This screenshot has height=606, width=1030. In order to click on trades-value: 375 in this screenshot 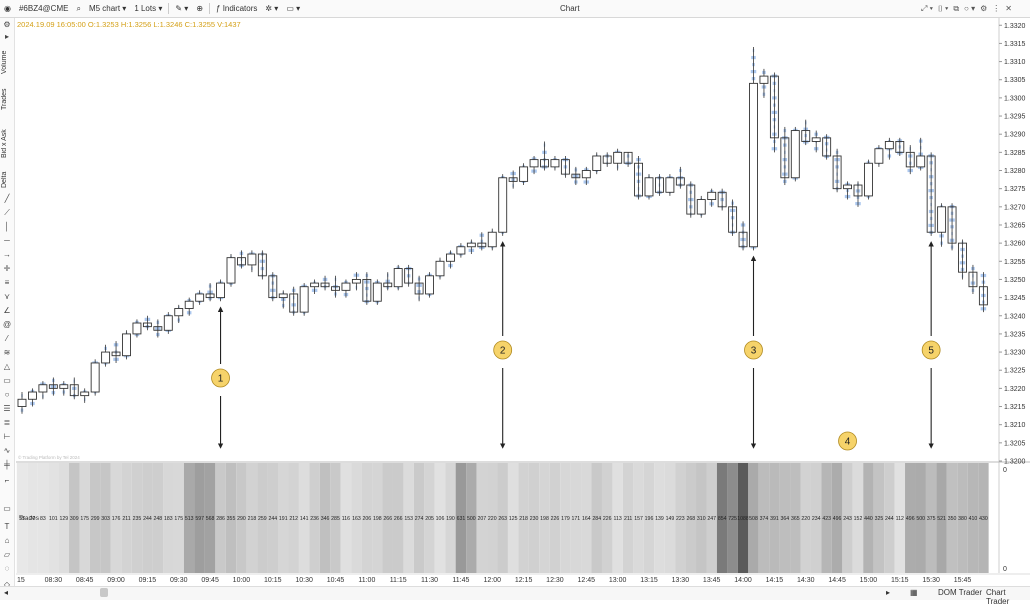, I will do `click(931, 519)`.